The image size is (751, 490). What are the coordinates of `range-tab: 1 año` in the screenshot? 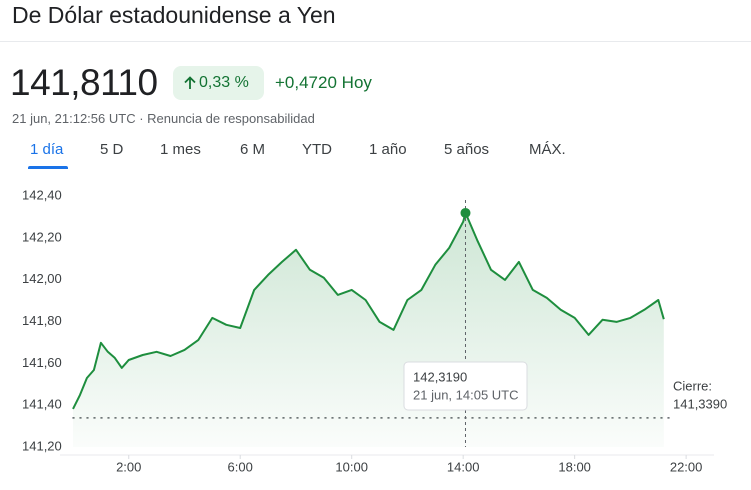 It's located at (388, 149).